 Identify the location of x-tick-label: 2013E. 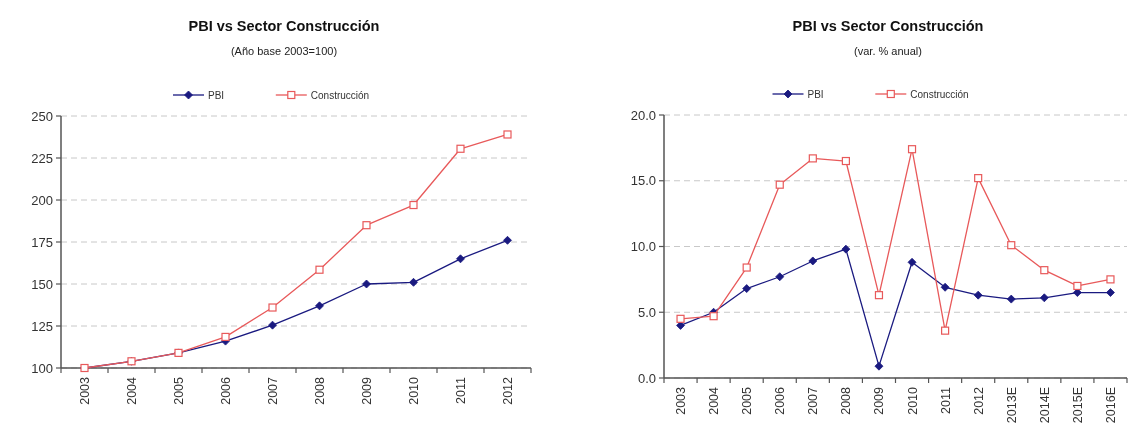
(1011, 405).